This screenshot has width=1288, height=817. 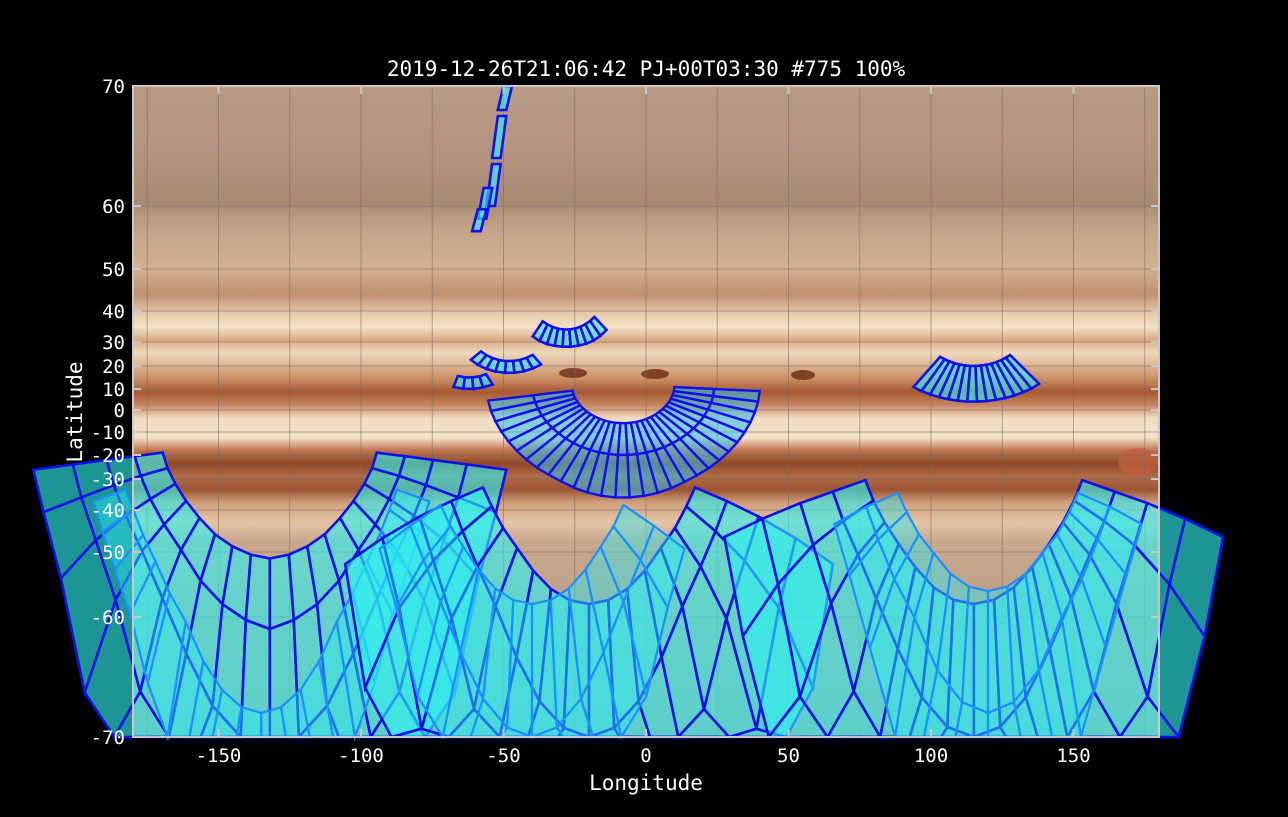 What do you see at coordinates (108, 456) in the screenshot?
I see `y-tick-label: -20` at bounding box center [108, 456].